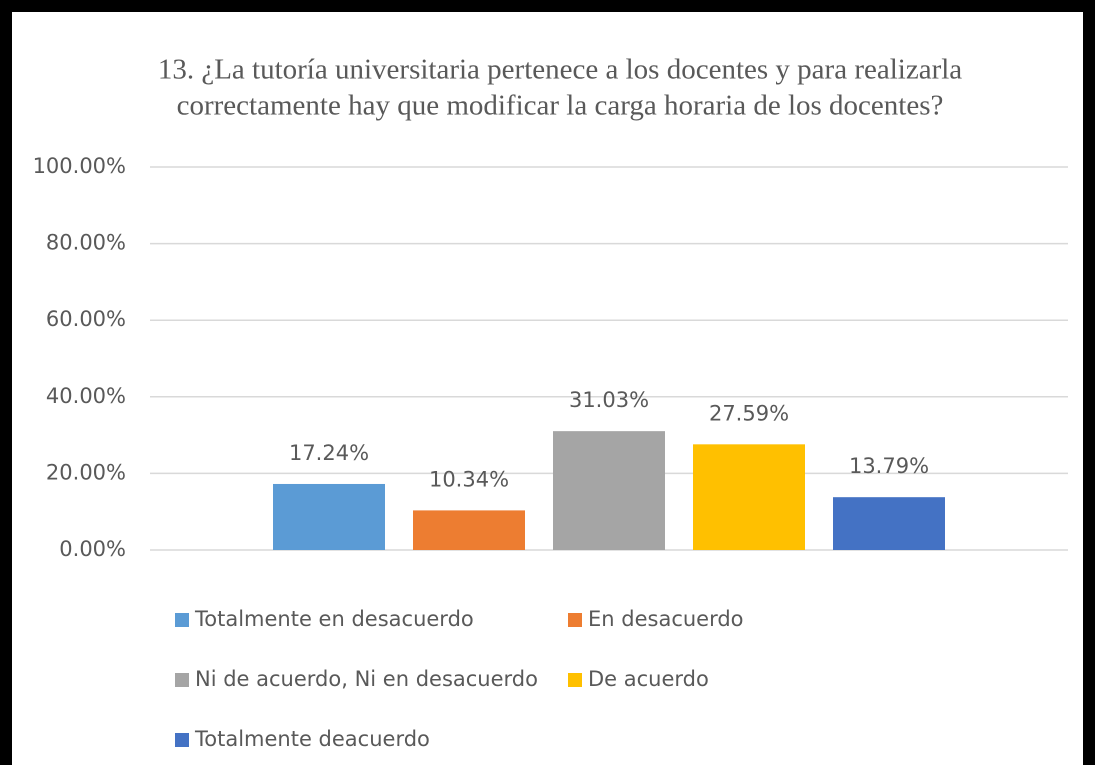 This screenshot has width=1095, height=765. Describe the element at coordinates (79, 166) in the screenshot. I see `y-tick-label: 100.00%` at that location.